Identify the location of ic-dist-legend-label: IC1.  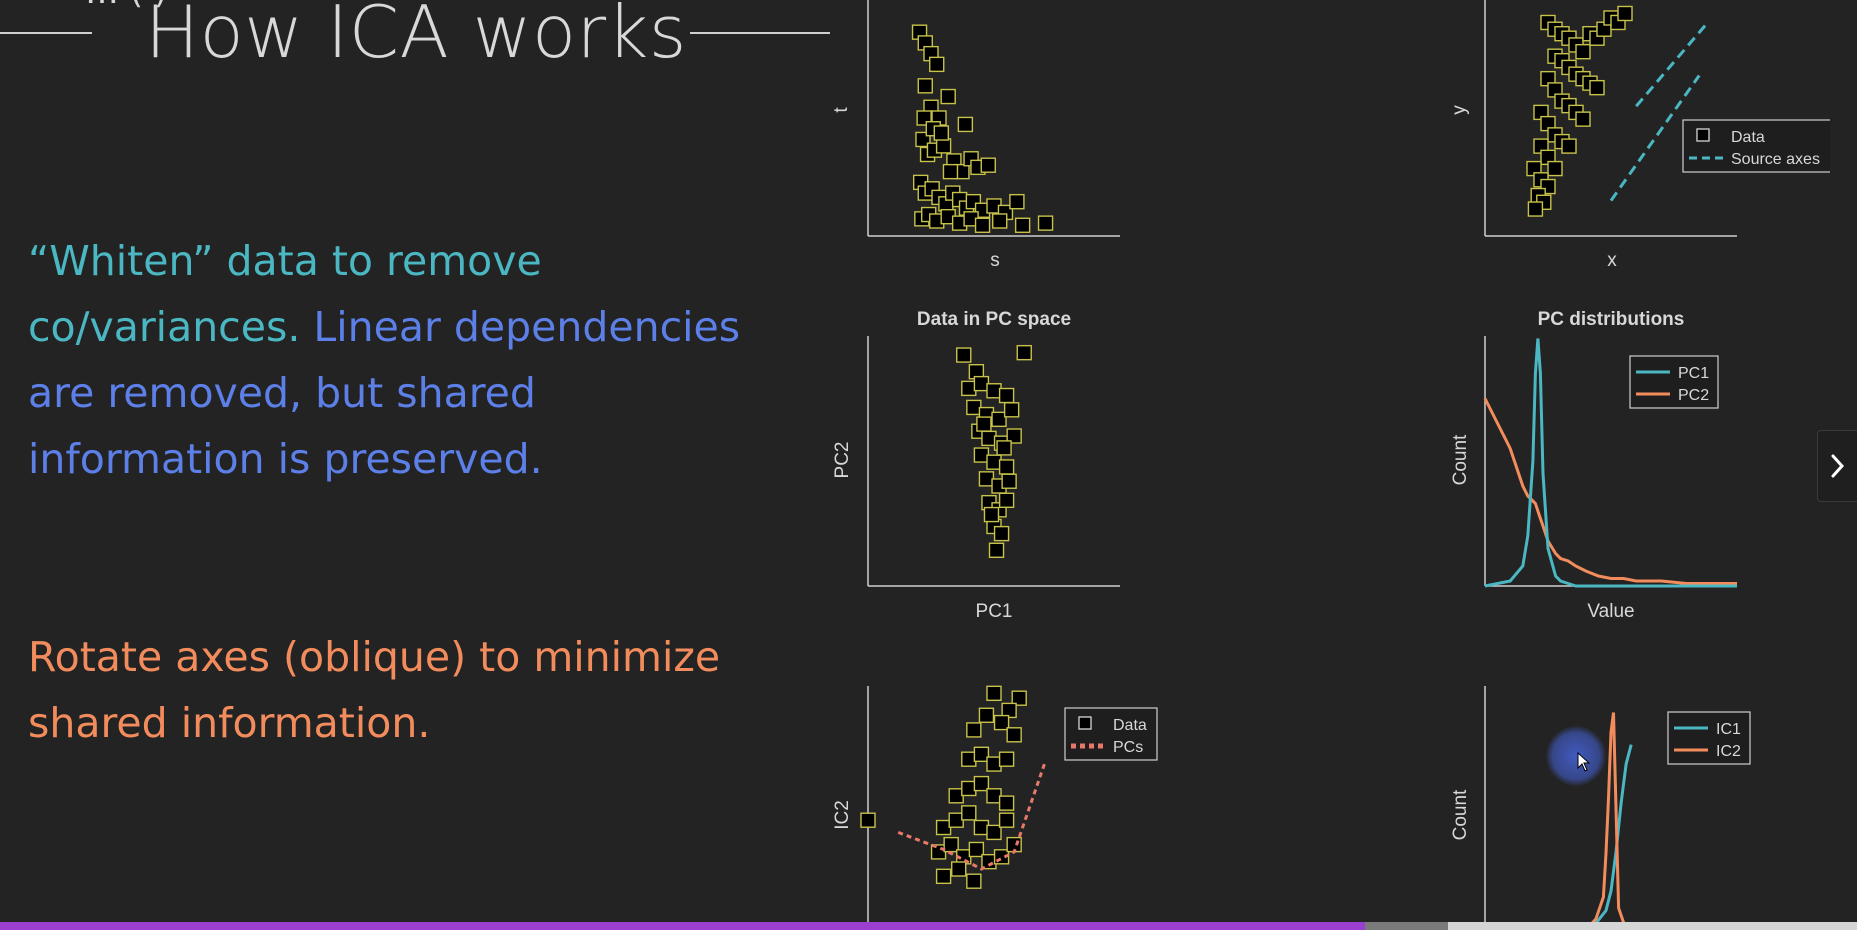
(1728, 729).